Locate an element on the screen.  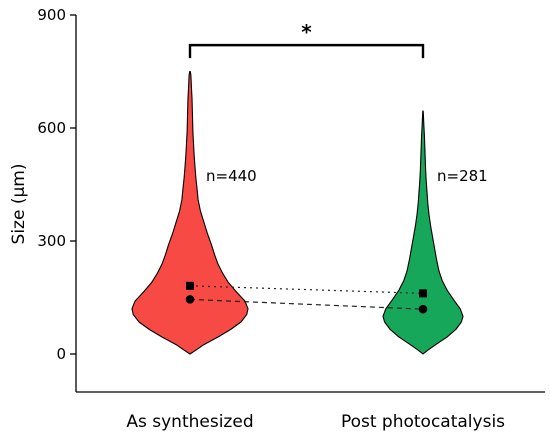
violin-post-photocatalysis is located at coordinates (423, 232).